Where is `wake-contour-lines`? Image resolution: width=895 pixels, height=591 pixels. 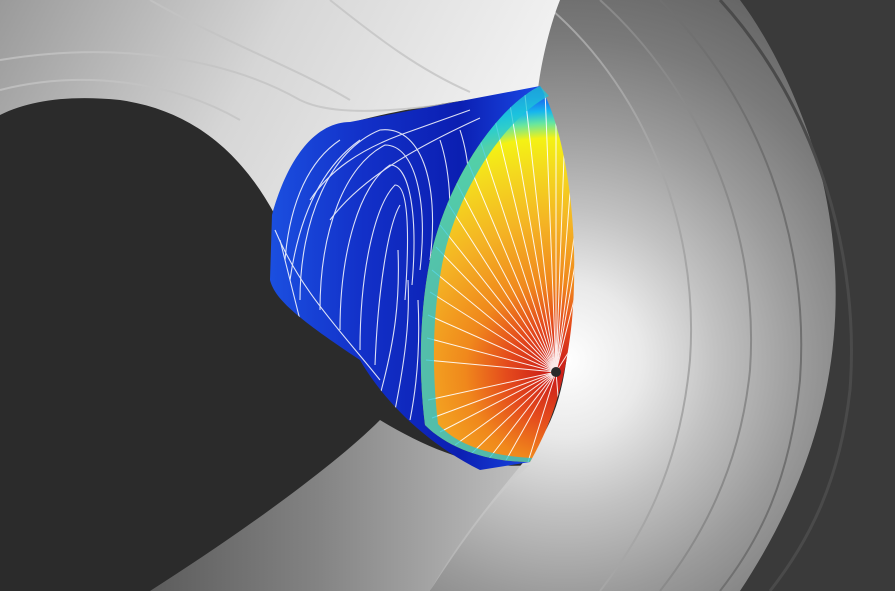 wake-contour-lines is located at coordinates (270, 60).